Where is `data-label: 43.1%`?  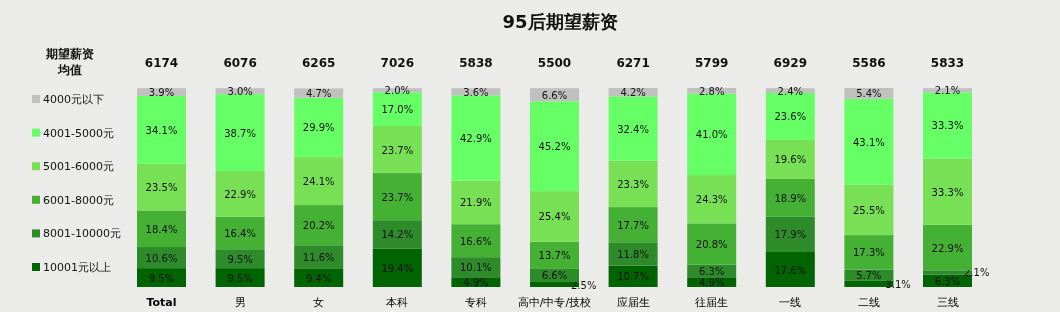 data-label: 43.1% is located at coordinates (869, 142).